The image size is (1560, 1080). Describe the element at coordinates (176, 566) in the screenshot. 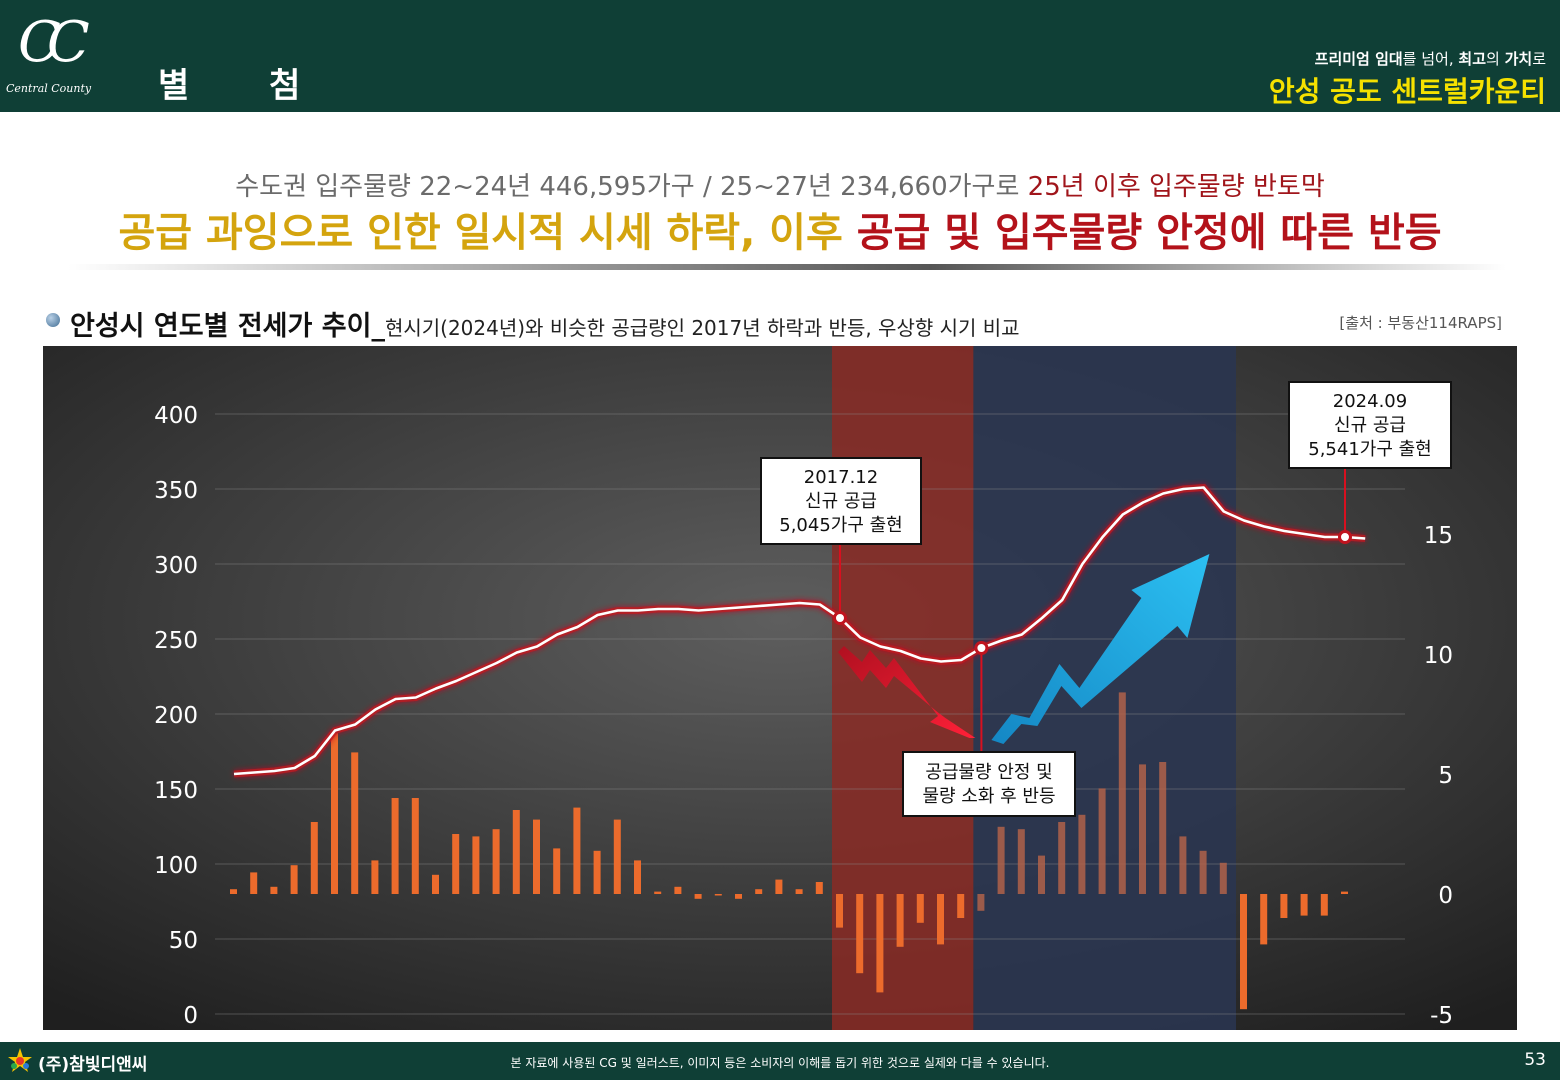

I see `left-tick-label: 300` at that location.